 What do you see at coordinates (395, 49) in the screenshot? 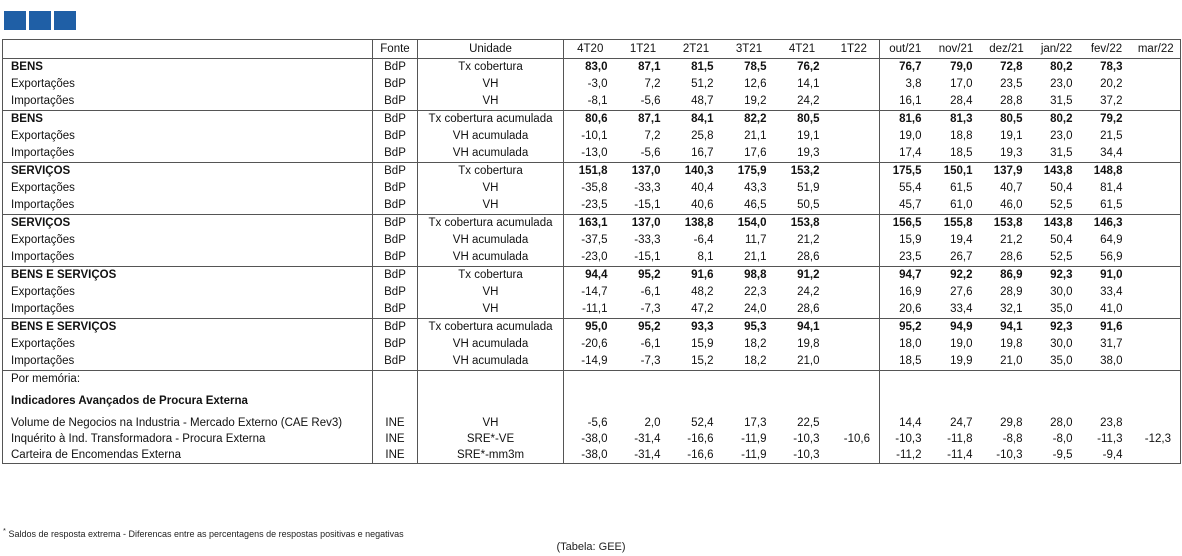
I see `header-source: Fonte` at bounding box center [395, 49].